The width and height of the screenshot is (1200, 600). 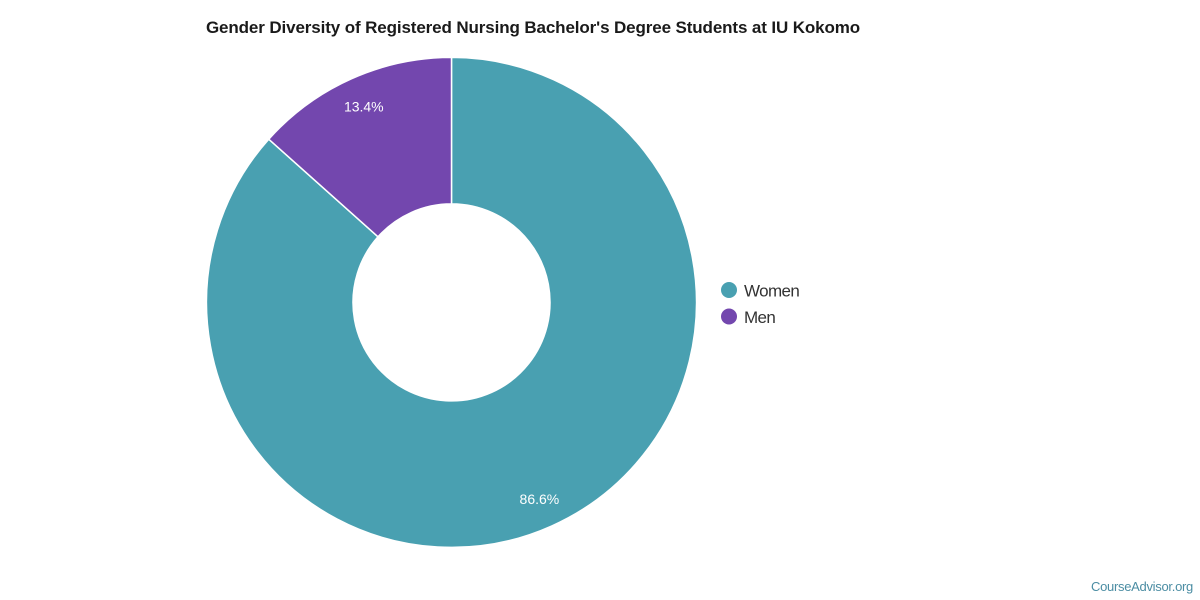 What do you see at coordinates (759, 317) in the screenshot?
I see `svg-text: Men` at bounding box center [759, 317].